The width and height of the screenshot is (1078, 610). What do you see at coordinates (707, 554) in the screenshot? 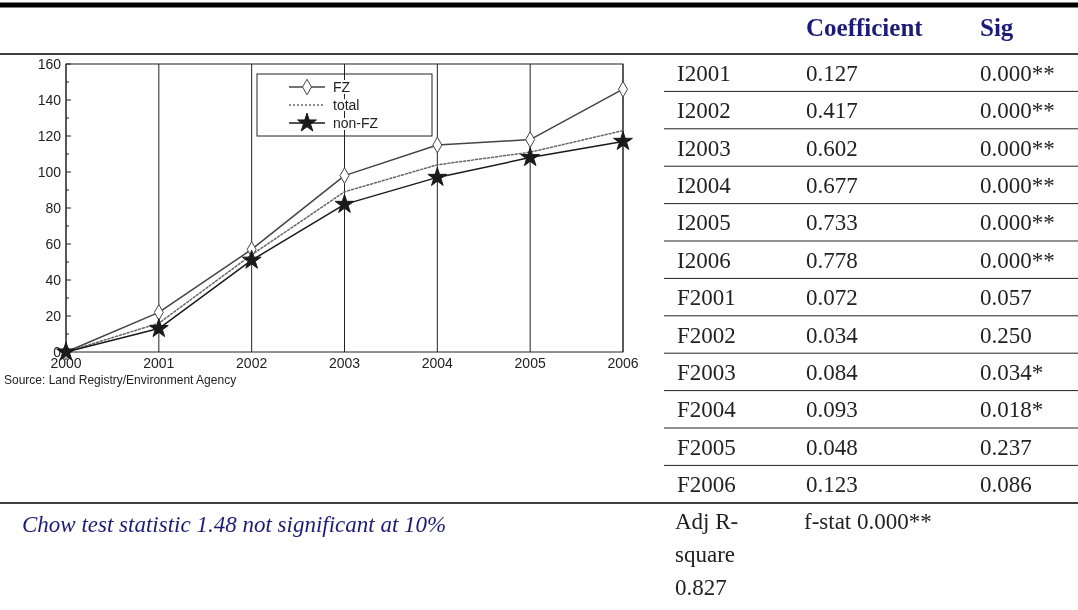
I see `text: Adj R-square 0.827` at bounding box center [707, 554].